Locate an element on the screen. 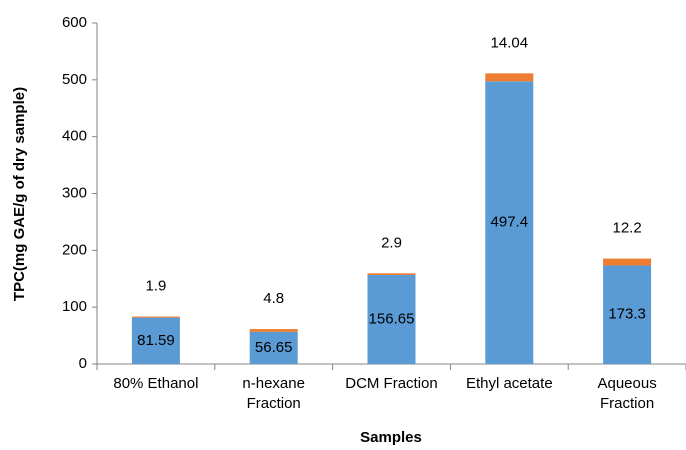 Image resolution: width=686 pixels, height=450 pixels. data-label: 156.65 is located at coordinates (392, 318).